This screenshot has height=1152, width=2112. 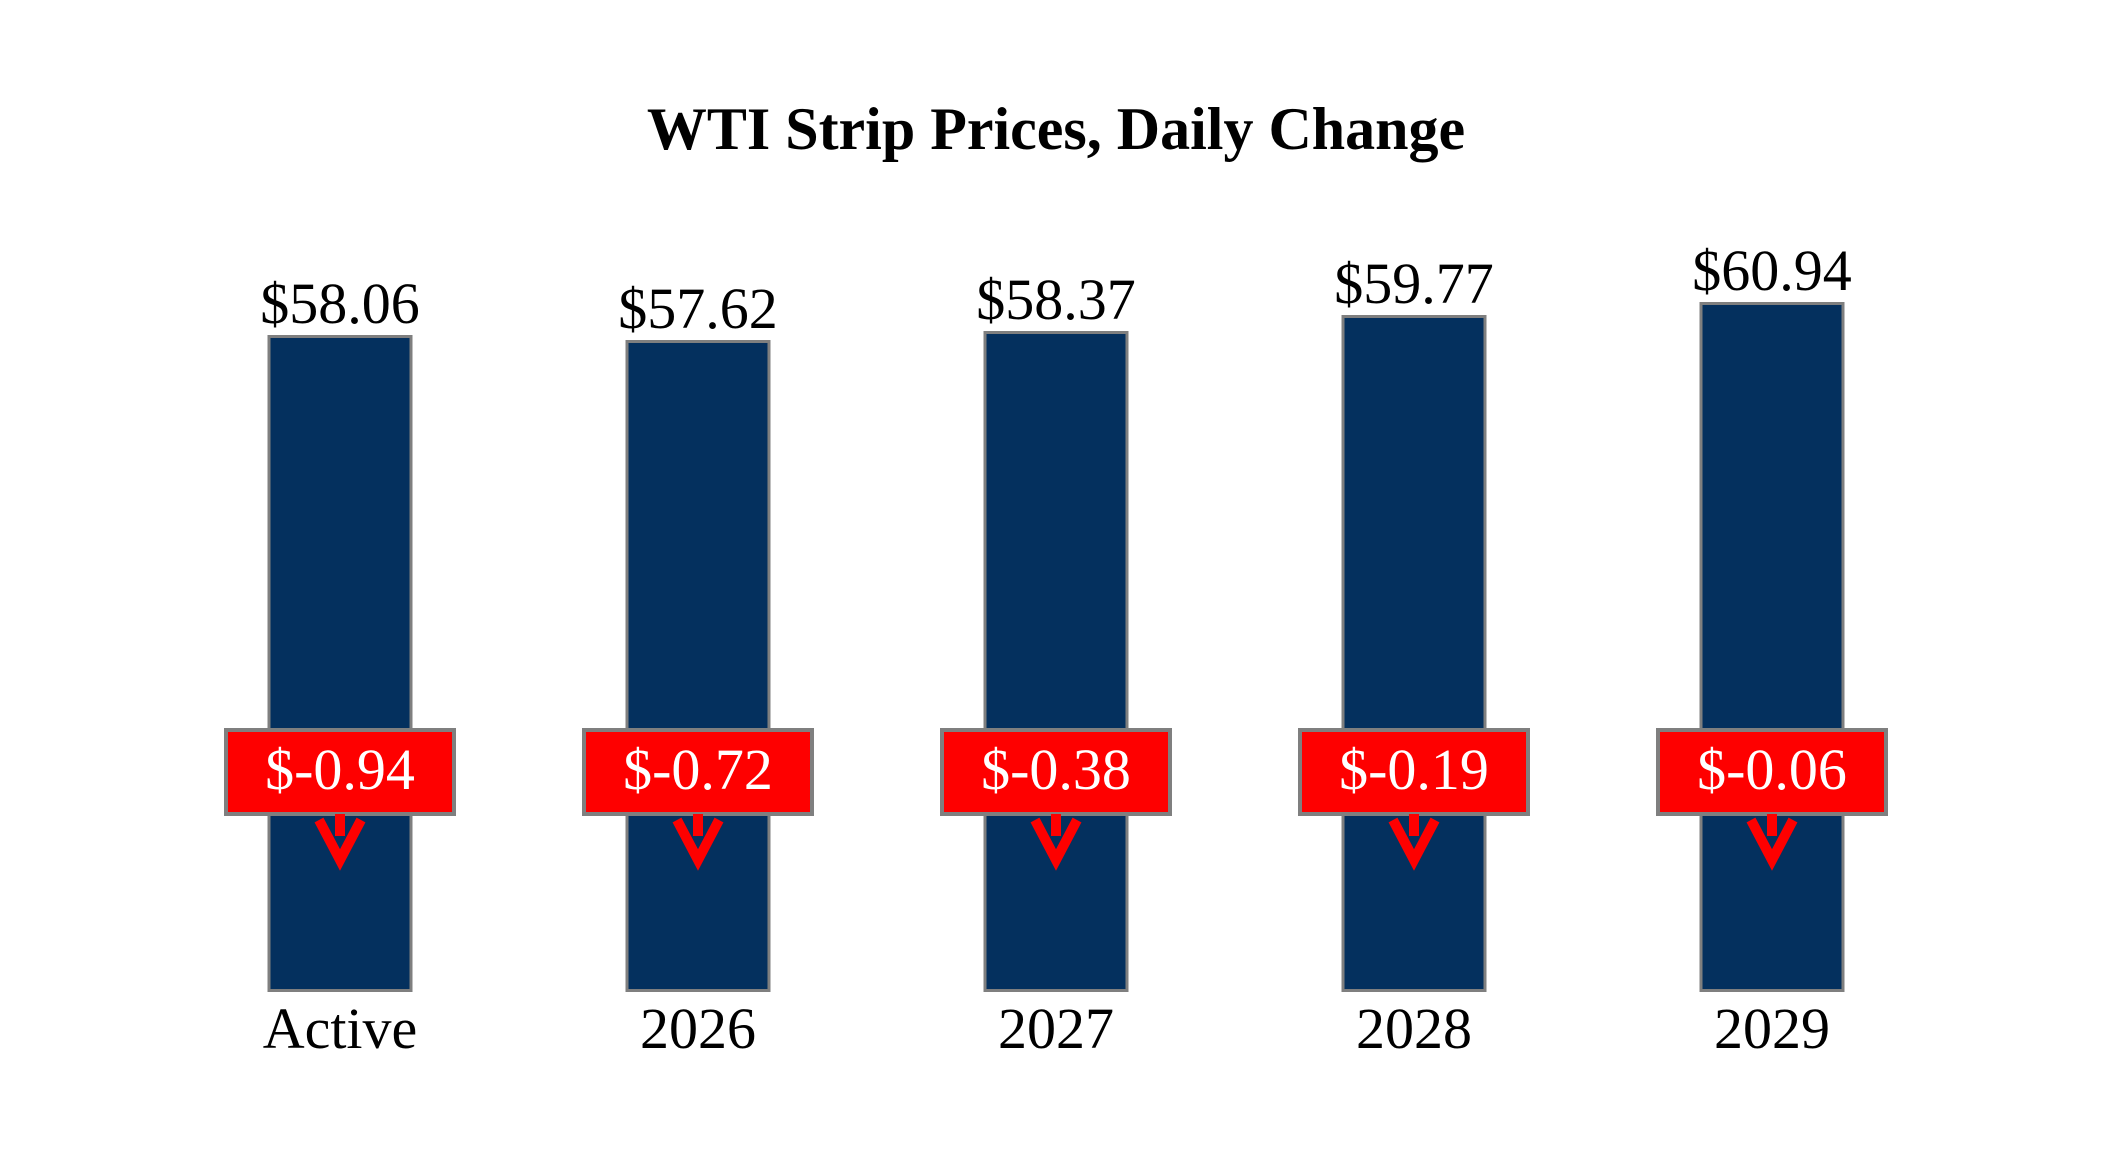 I want to click on category-label: 2029, so click(x=1772, y=1028).